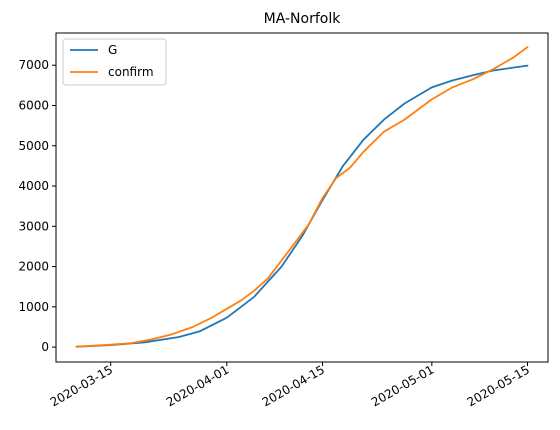 This screenshot has width=560, height=430. What do you see at coordinates (498, 385) in the screenshot?
I see `x-tick-label: 2020-05-15` at bounding box center [498, 385].